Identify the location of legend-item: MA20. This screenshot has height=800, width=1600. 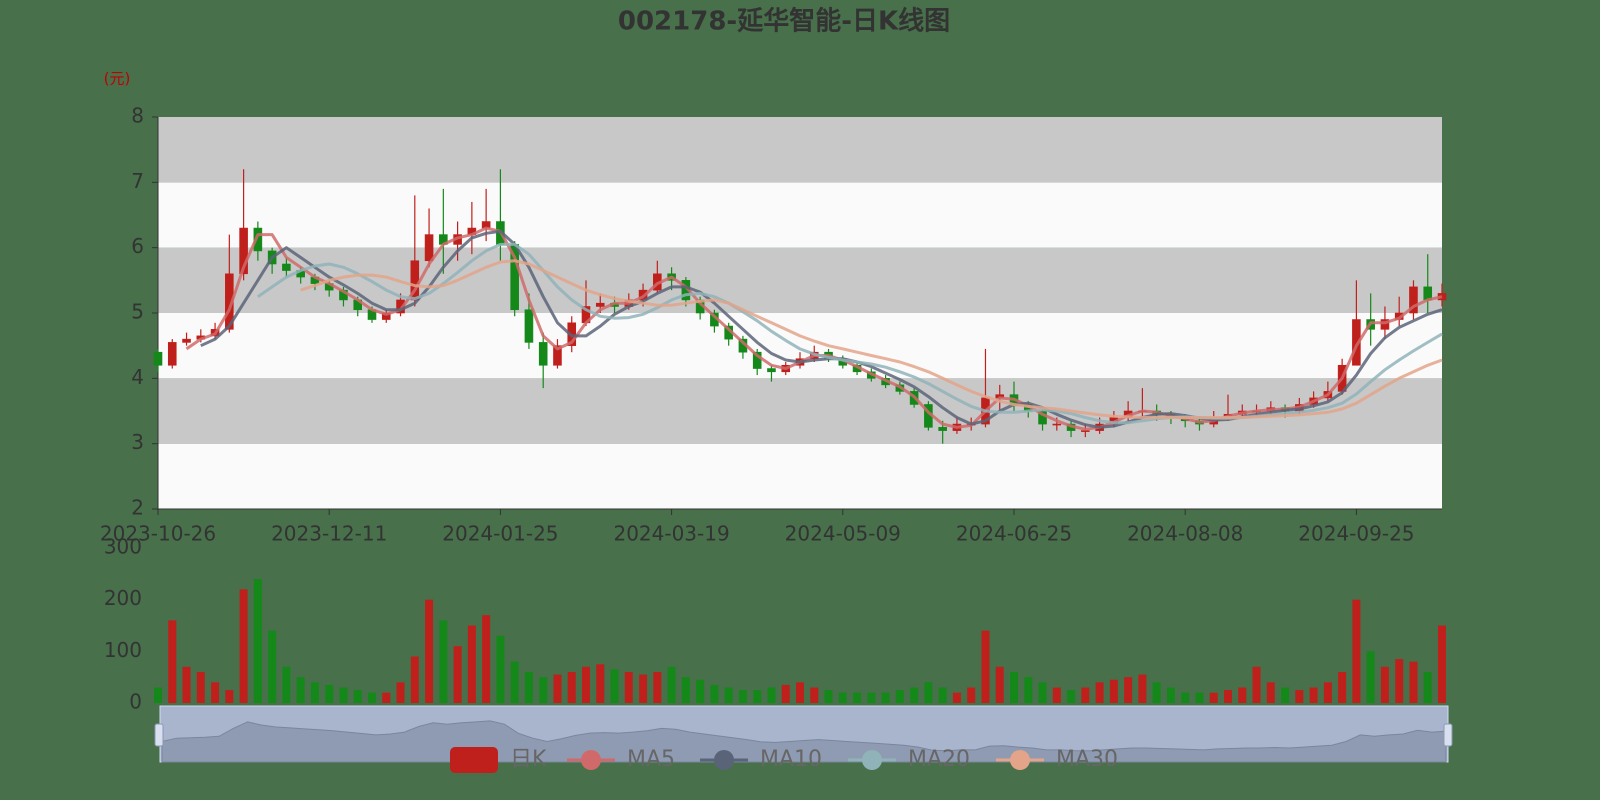
(909, 759).